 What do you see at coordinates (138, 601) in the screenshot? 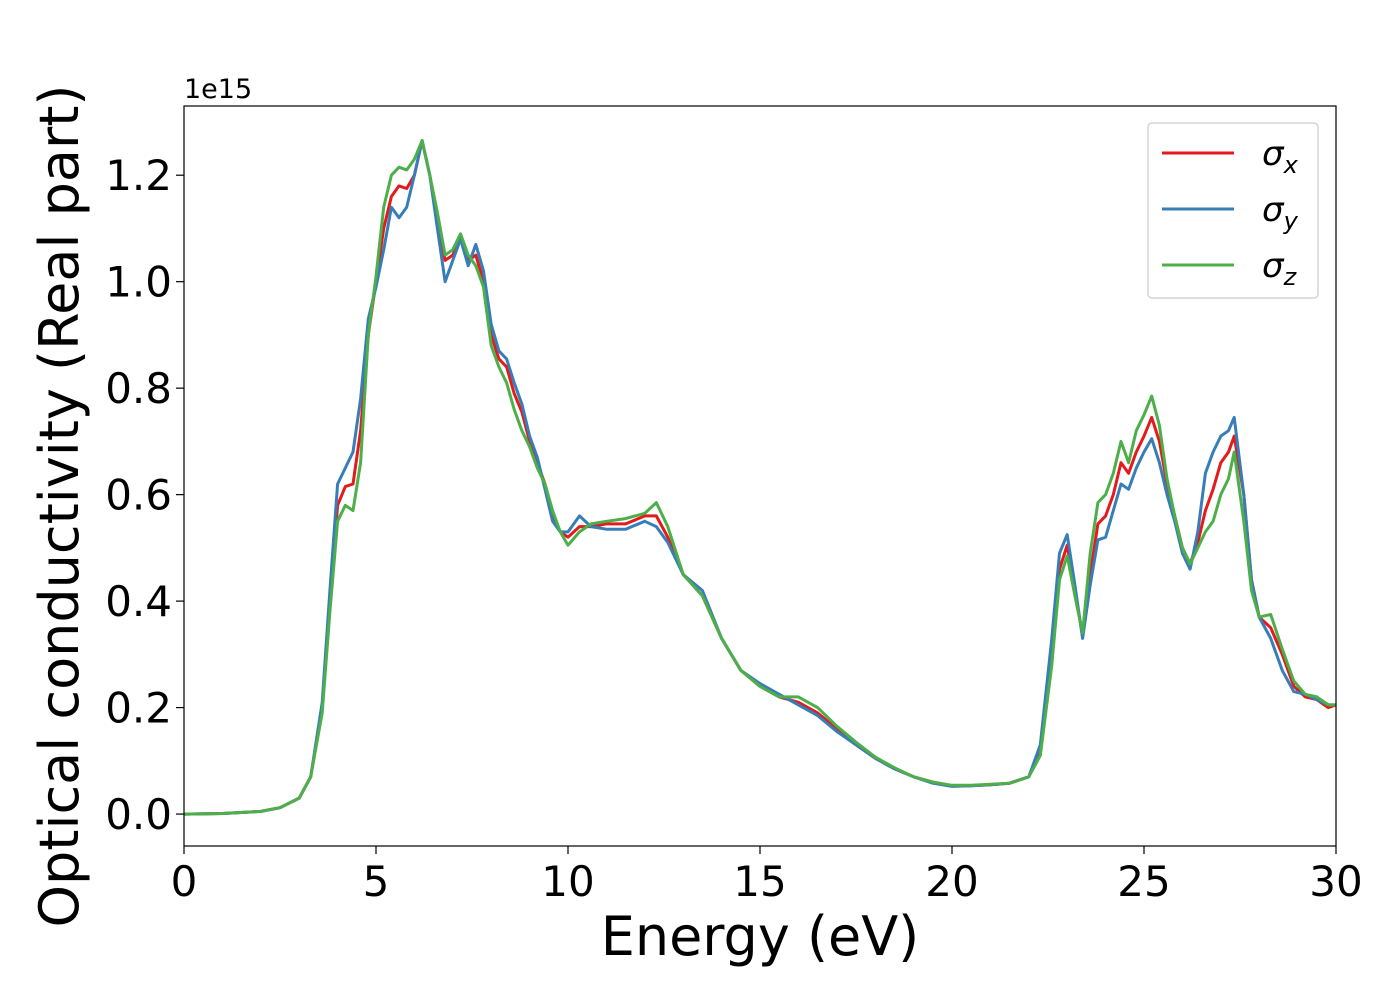
I see `y-tick-label: 0.4` at bounding box center [138, 601].